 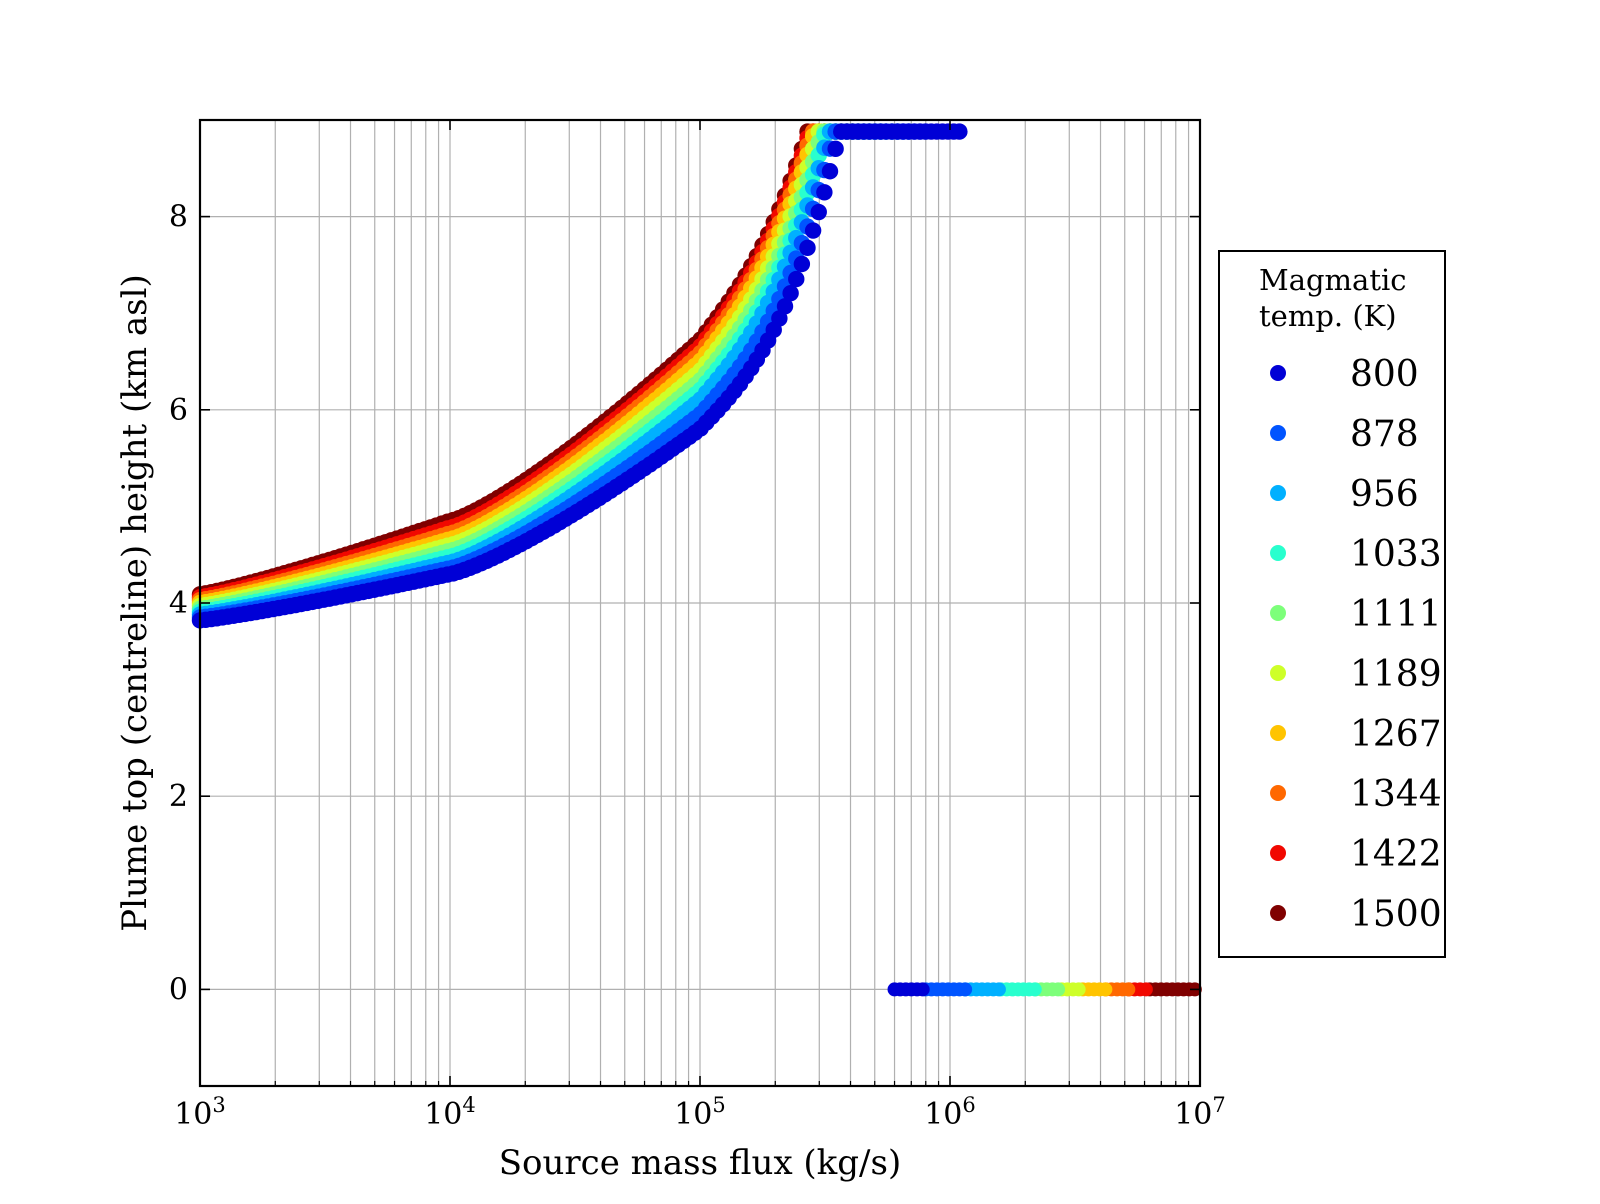 What do you see at coordinates (178, 410) in the screenshot?
I see `y-tick-label: 6` at bounding box center [178, 410].